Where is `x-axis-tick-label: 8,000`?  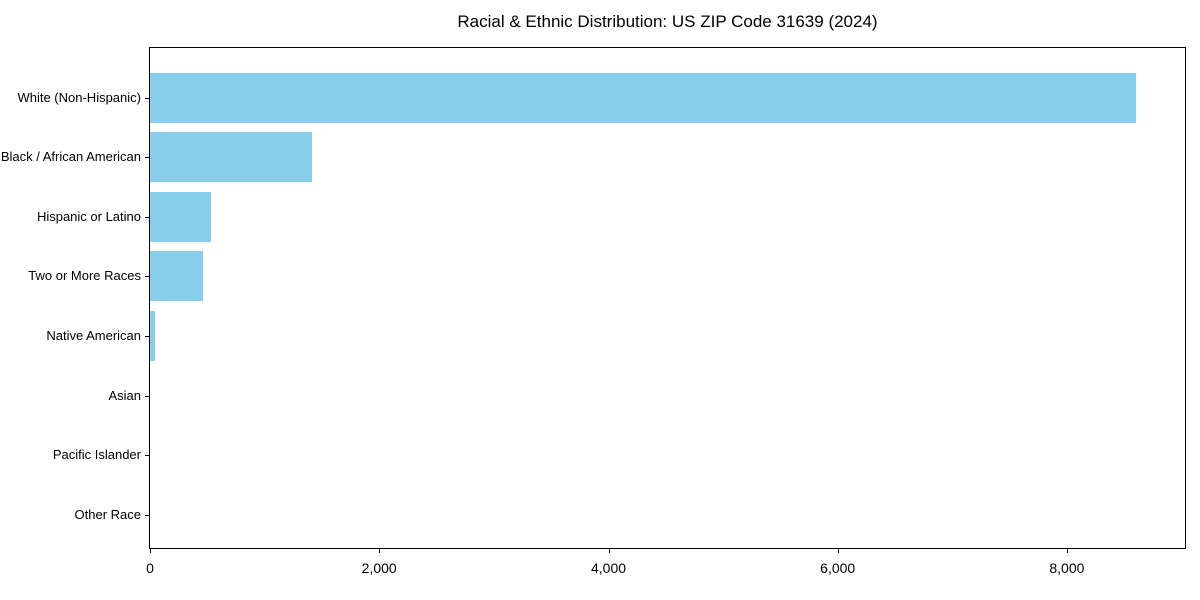
x-axis-tick-label: 8,000 is located at coordinates (1067, 568).